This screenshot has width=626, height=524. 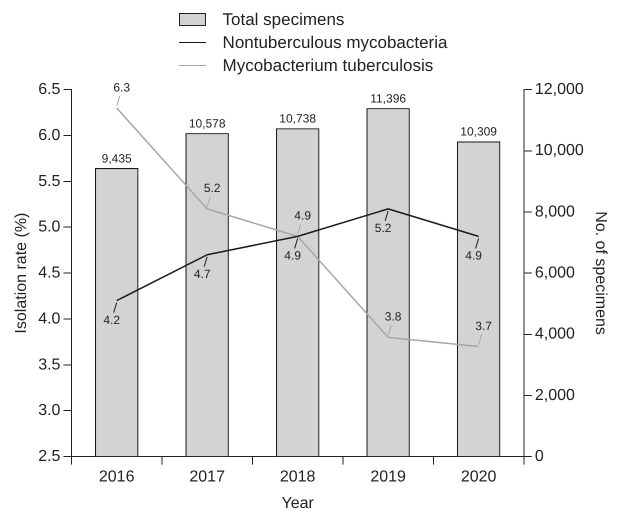 I want to click on y-tick-label: 4.5, so click(x=49, y=273).